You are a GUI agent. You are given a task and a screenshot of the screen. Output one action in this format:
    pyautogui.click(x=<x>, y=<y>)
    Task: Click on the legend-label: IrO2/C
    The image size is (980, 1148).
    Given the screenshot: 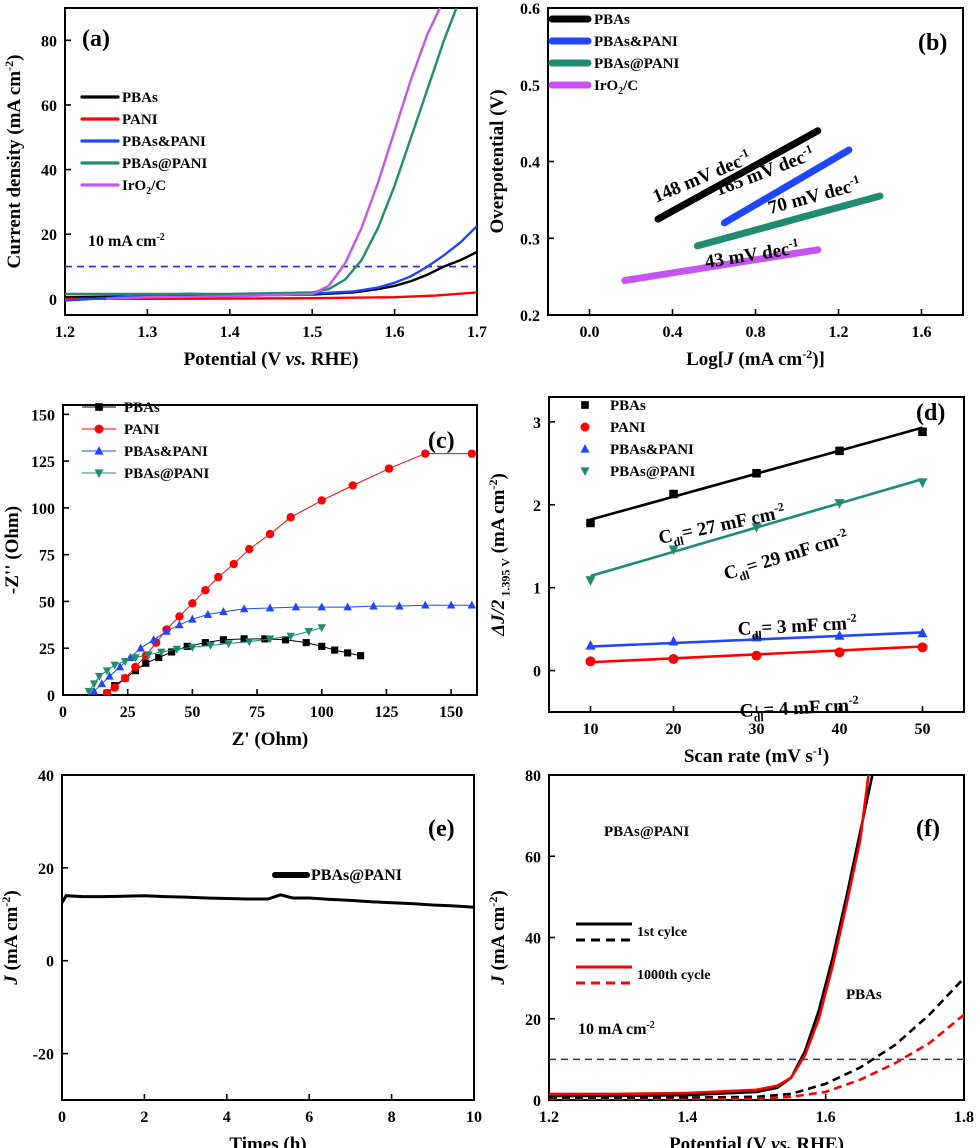 What is the action you would take?
    pyautogui.click(x=144, y=187)
    